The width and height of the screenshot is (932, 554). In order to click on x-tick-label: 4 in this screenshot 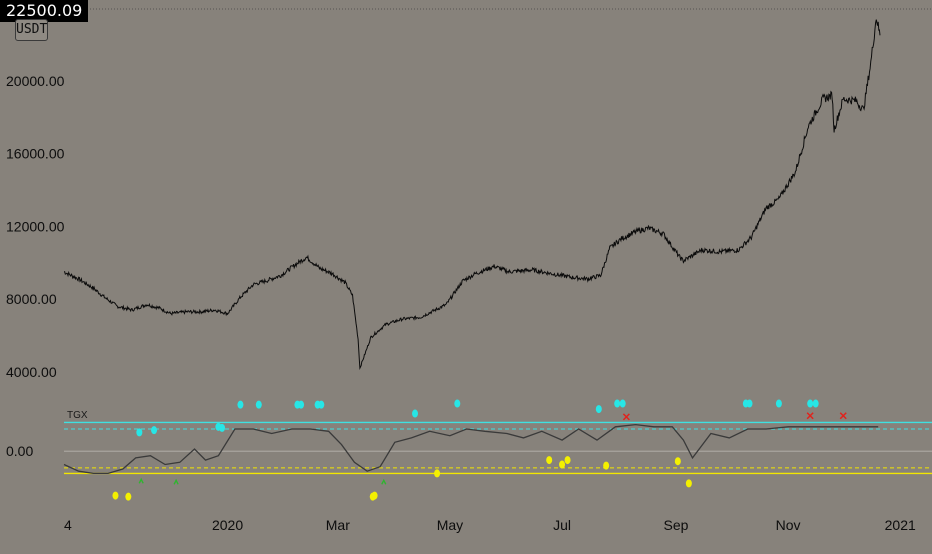, I will do `click(68, 525)`.